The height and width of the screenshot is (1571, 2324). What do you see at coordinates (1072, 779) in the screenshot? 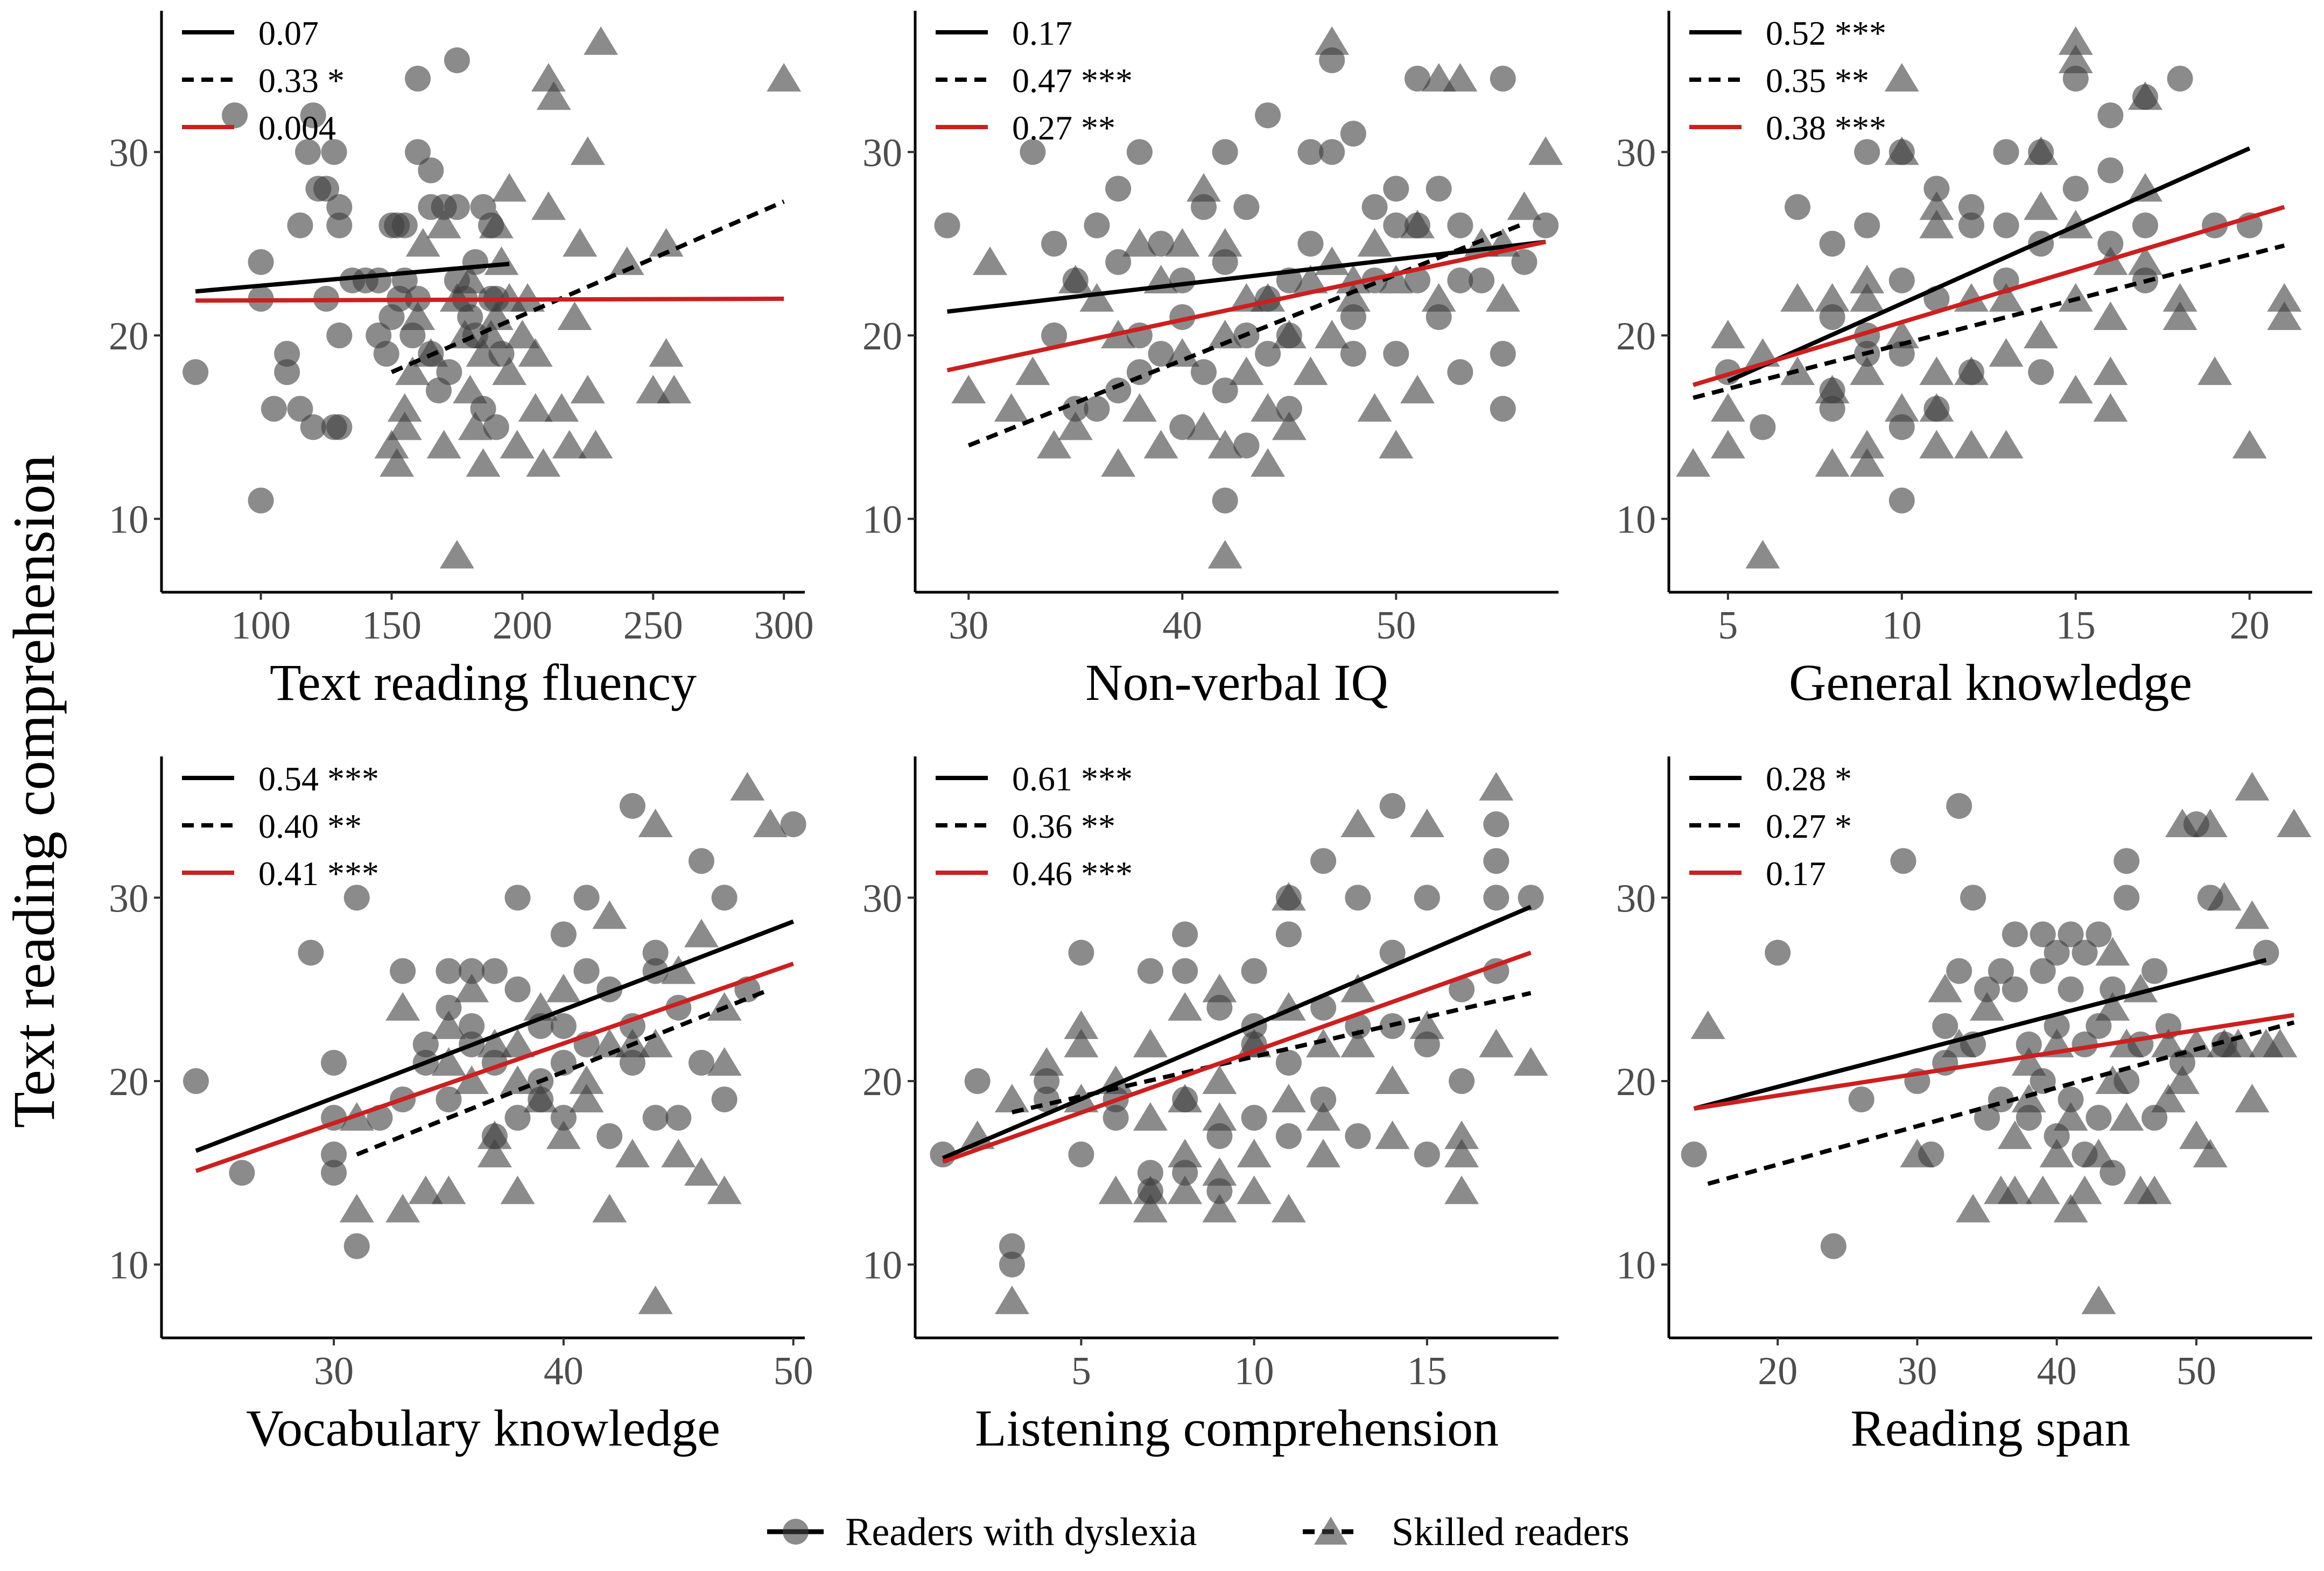
I see `legend-coefficient: 0.61 ***` at bounding box center [1072, 779].